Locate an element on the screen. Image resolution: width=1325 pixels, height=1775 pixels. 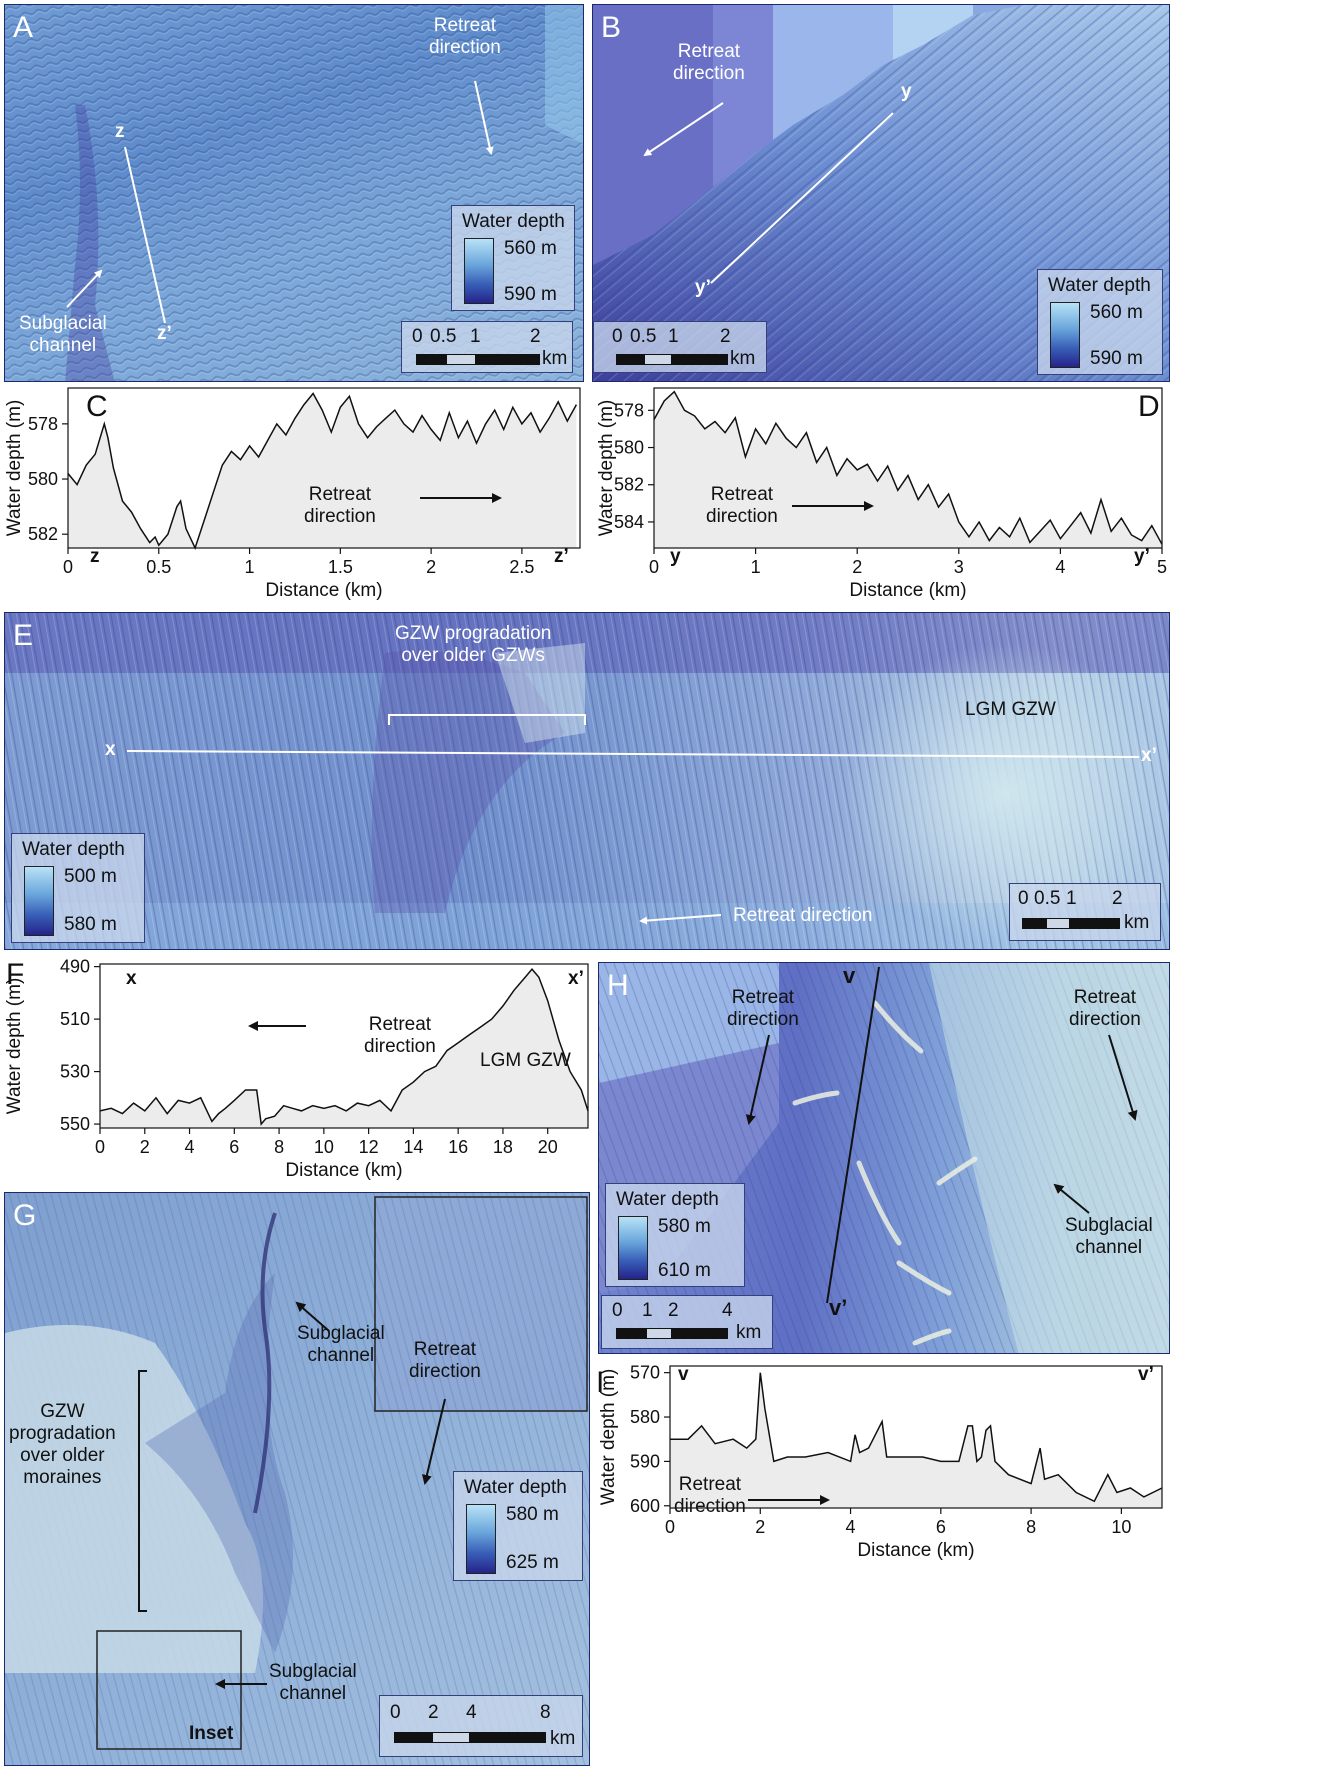
profile-start-label-i: v is located at coordinates (683, 1374).